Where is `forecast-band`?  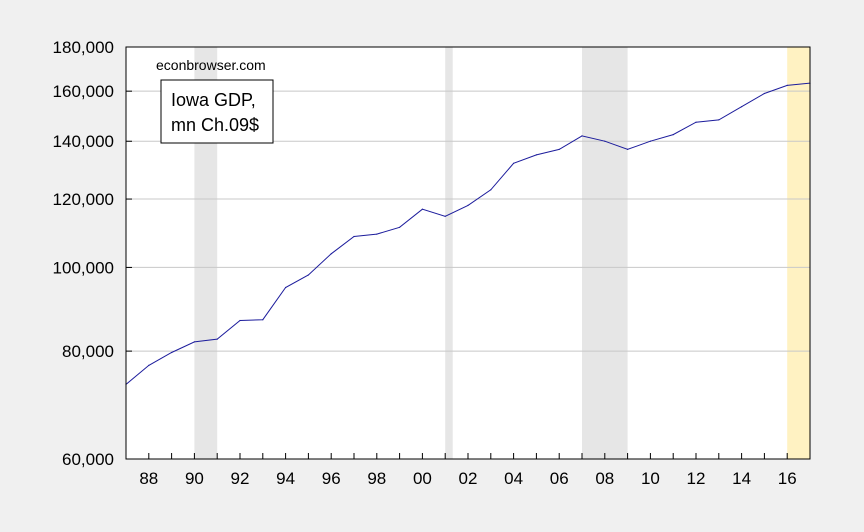 forecast-band is located at coordinates (798, 253).